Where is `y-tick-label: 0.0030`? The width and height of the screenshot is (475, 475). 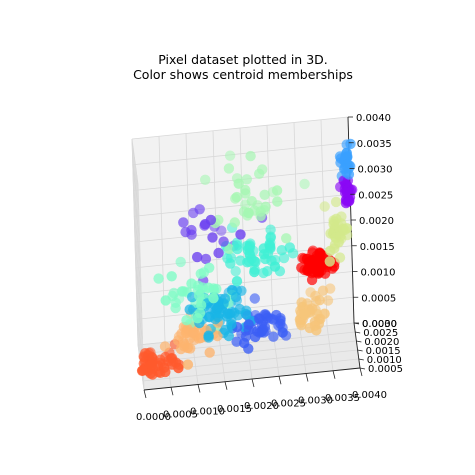 y-tick-label: 0.0030 is located at coordinates (379, 324).